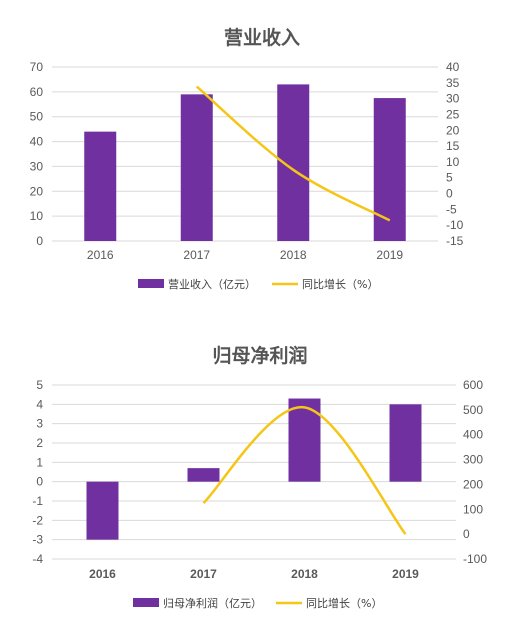 This screenshot has width=528, height=621. Describe the element at coordinates (473, 410) in the screenshot. I see `y2-tick-label: 500` at that location.